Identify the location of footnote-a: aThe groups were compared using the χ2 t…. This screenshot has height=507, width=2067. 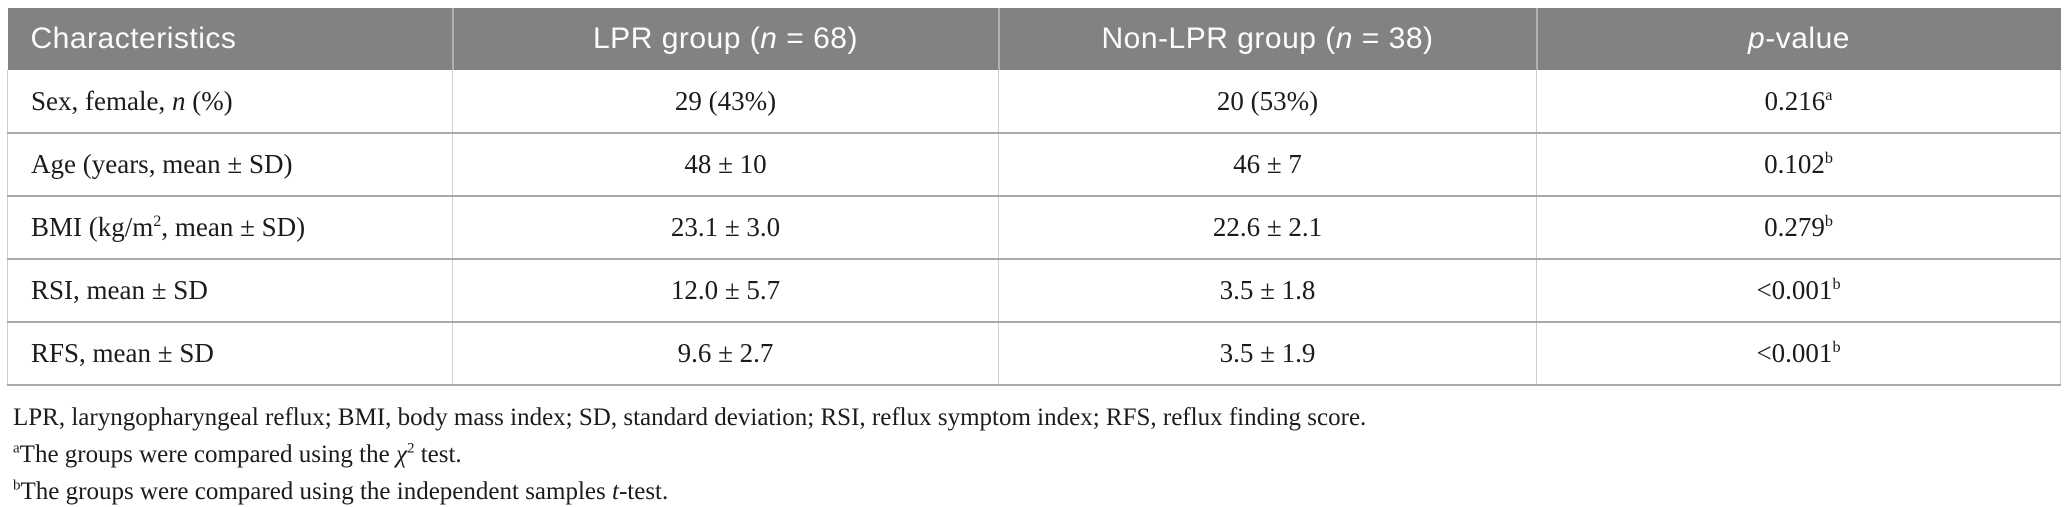
(237, 454).